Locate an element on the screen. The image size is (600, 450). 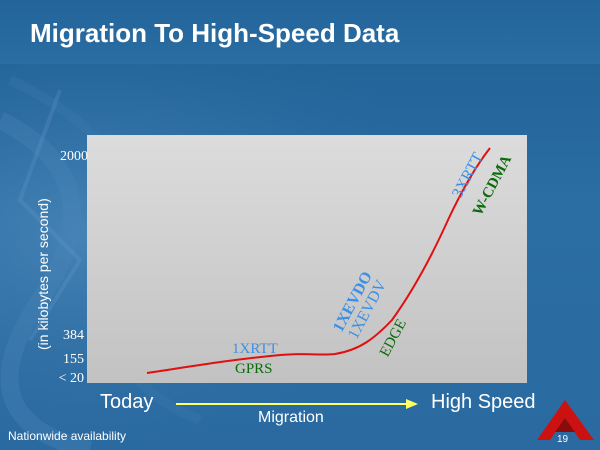
slide-title: Migration To High-Speed Data is located at coordinates (215, 33).